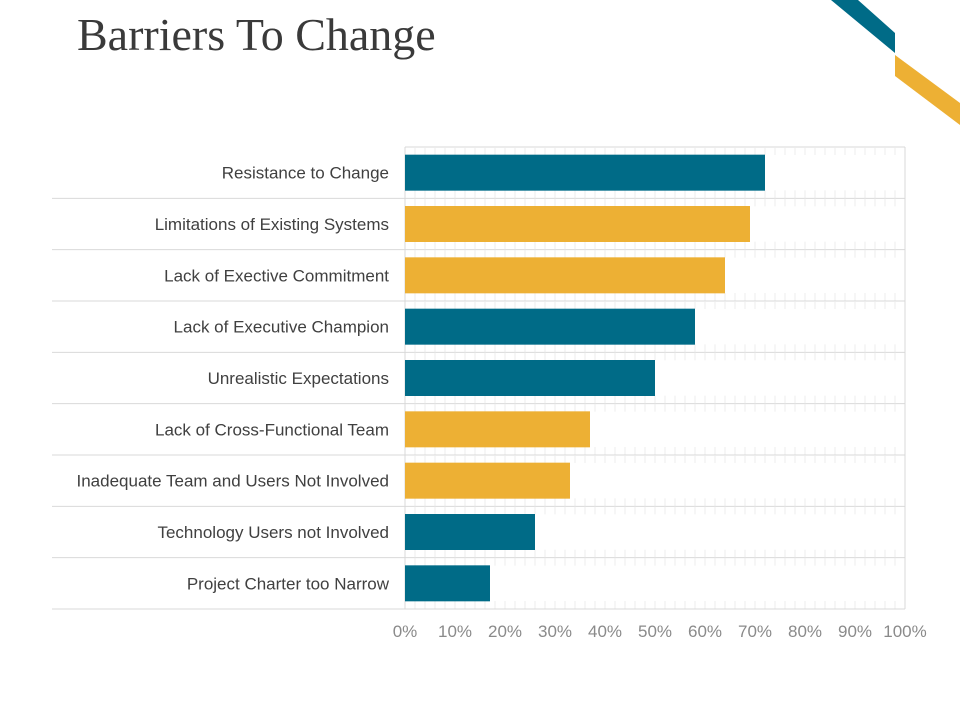 The width and height of the screenshot is (960, 720). I want to click on x-tick-label: 20%, so click(505, 631).